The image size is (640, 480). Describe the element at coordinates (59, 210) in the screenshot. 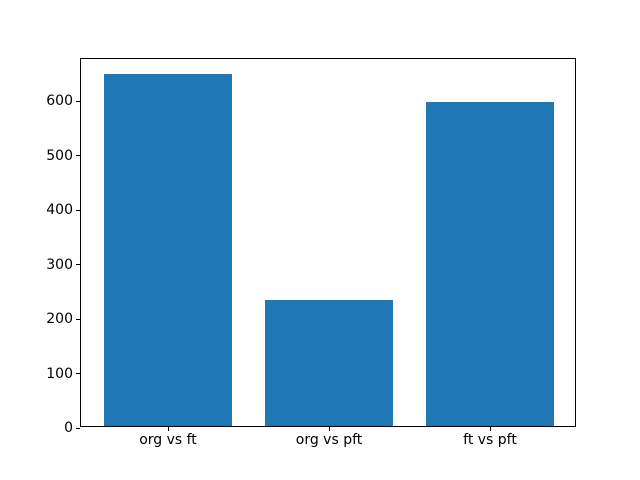

I see `y-tick-label-400: 400` at that location.